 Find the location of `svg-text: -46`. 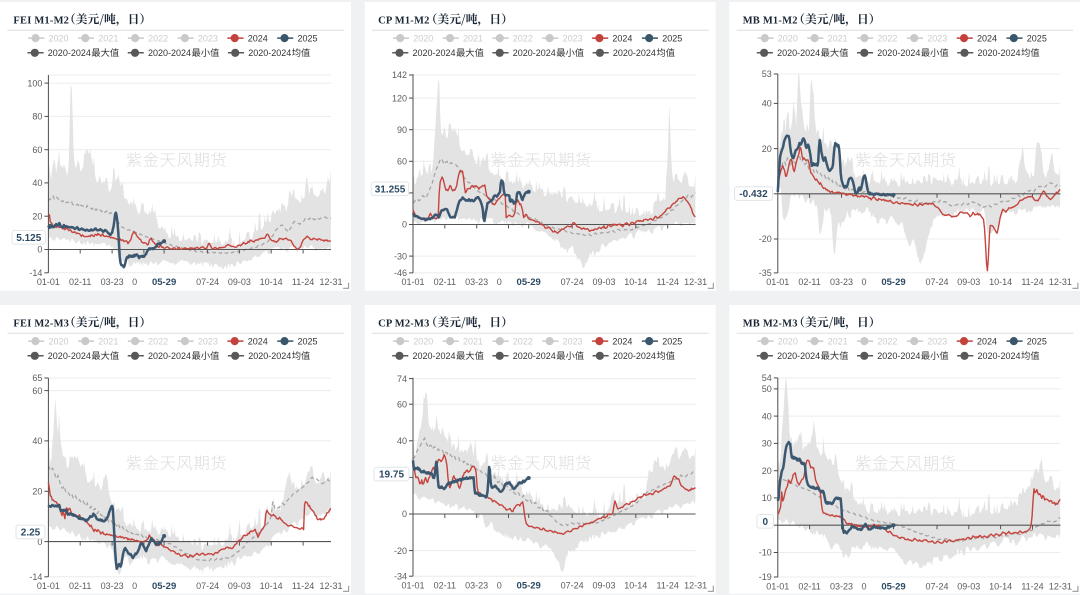

svg-text: -46 is located at coordinates (400, 273).